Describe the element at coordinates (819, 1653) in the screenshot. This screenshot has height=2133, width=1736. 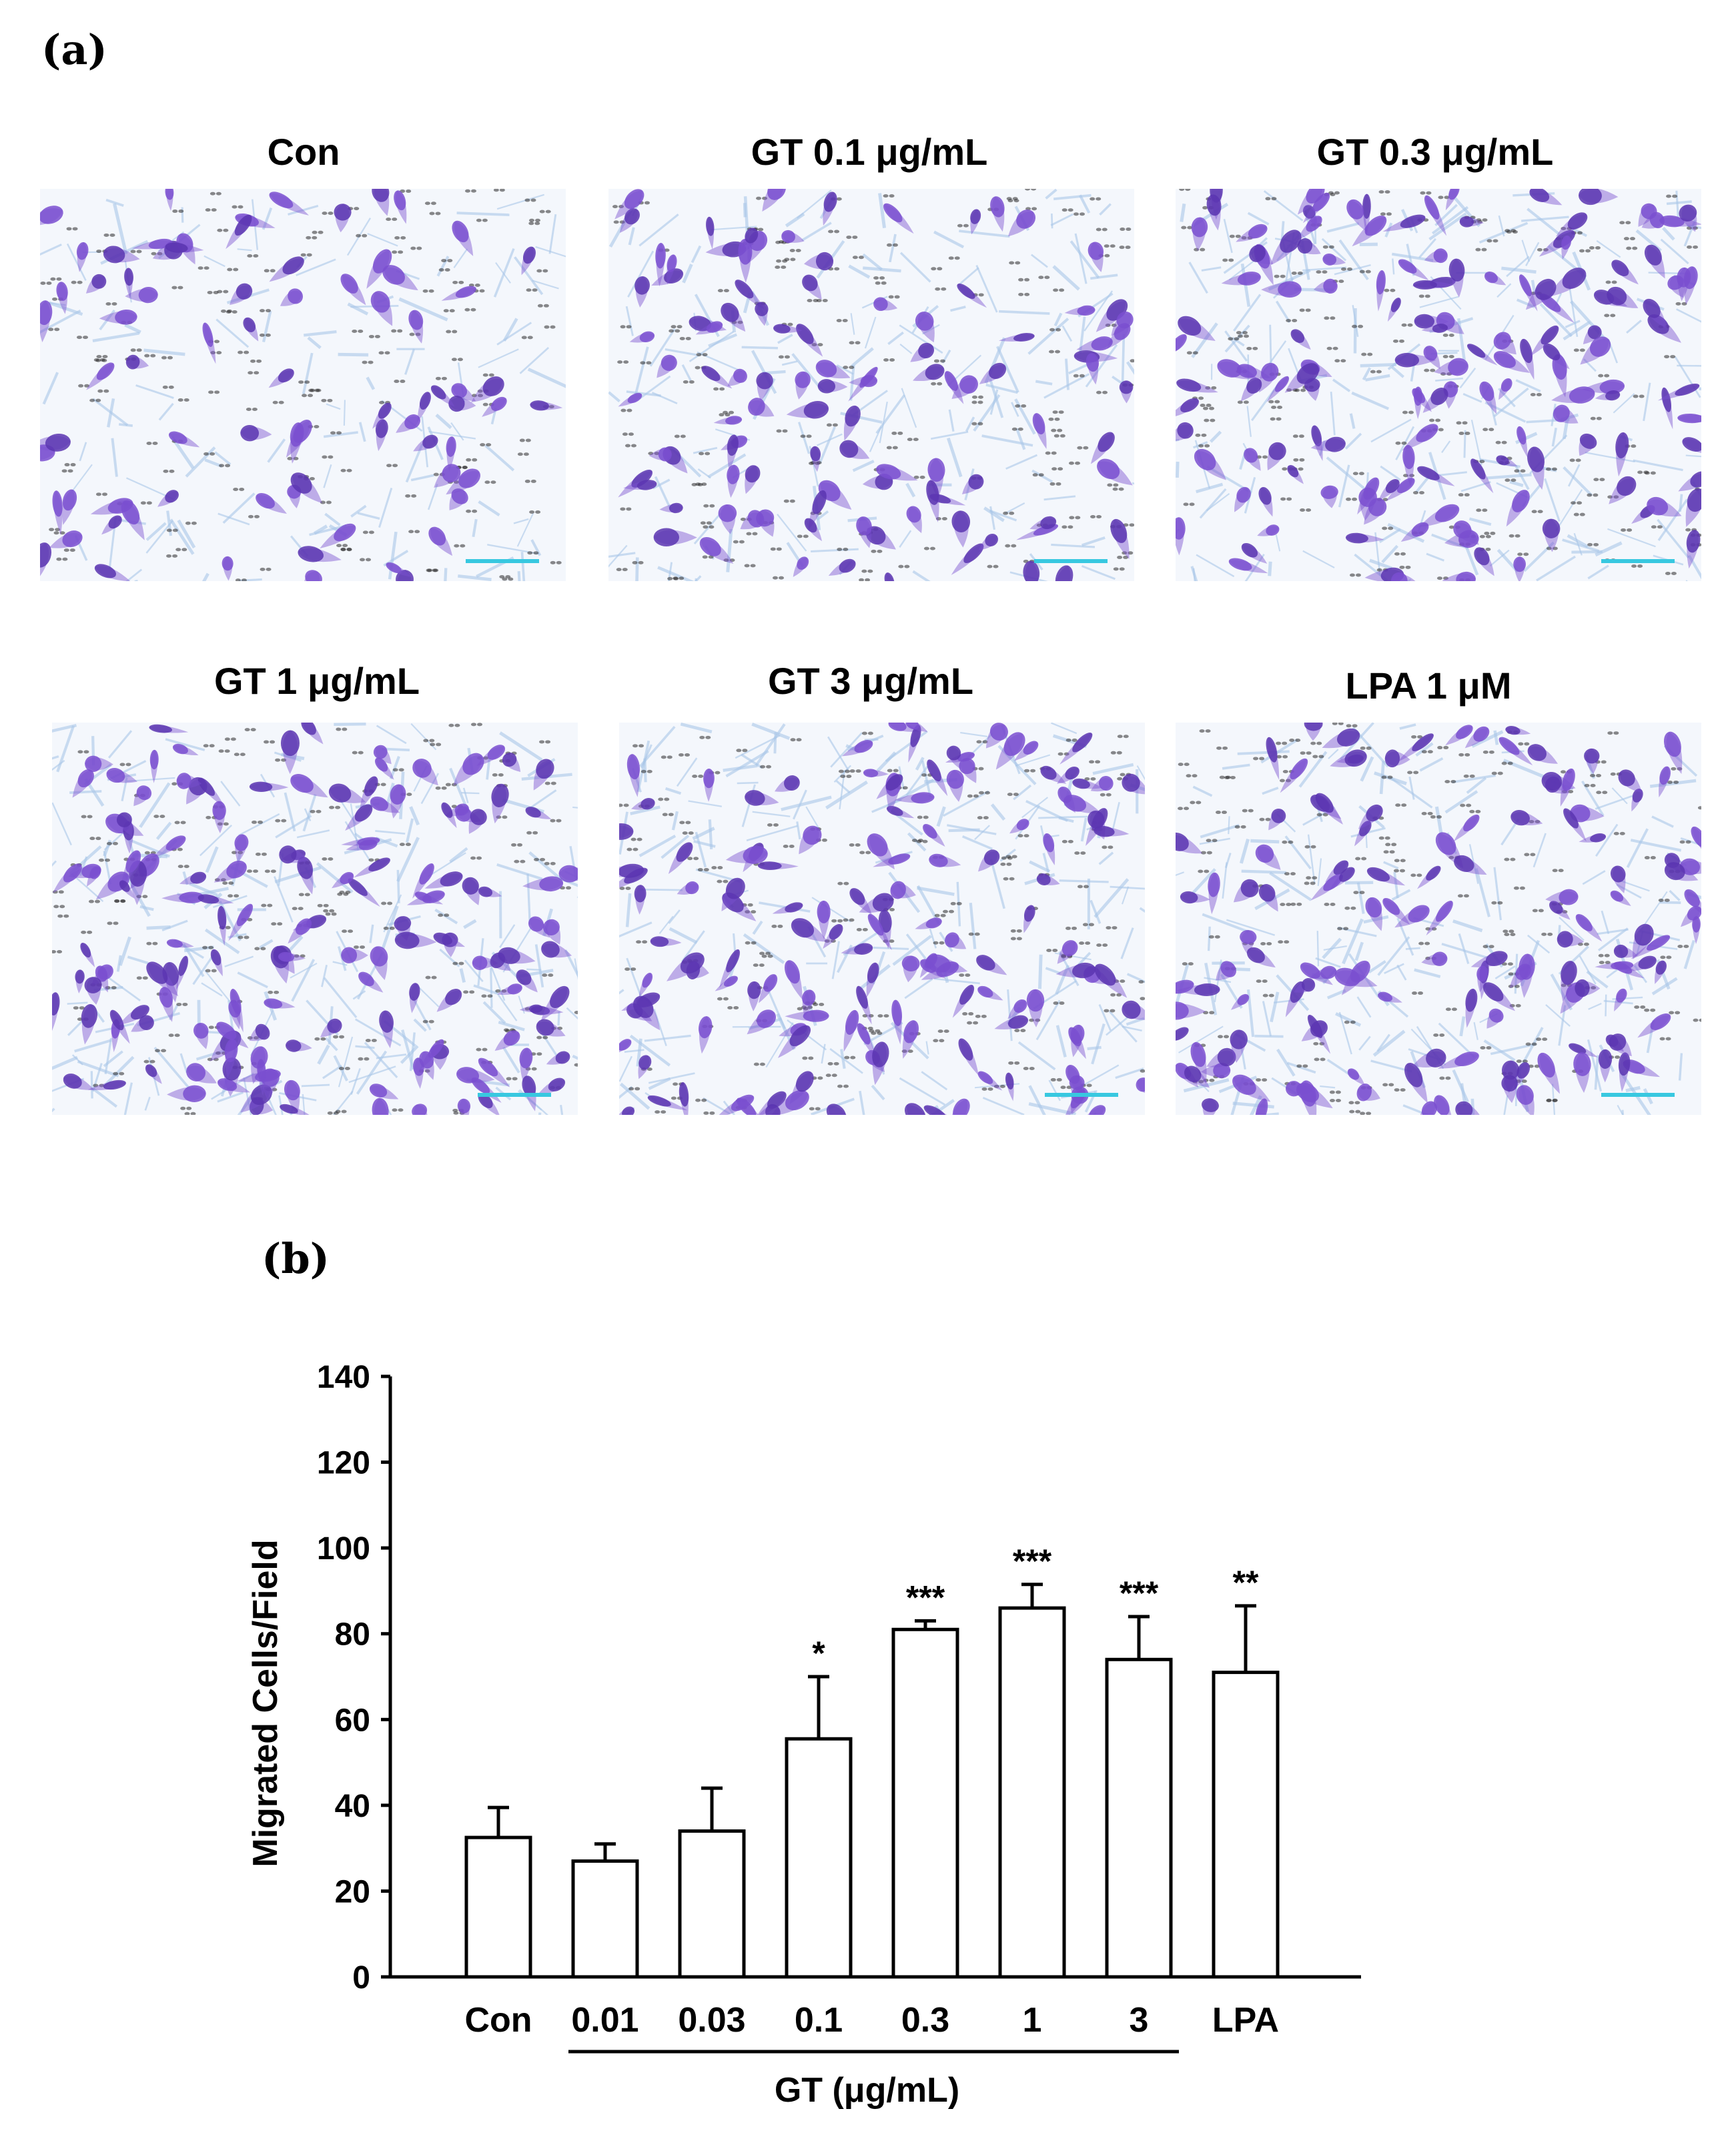
I see `significance-marker: *` at that location.